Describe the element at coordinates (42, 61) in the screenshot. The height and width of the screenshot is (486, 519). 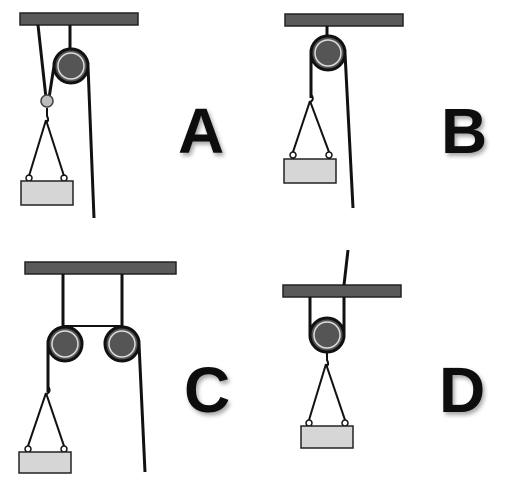
I see `rope-fixed-end` at that location.